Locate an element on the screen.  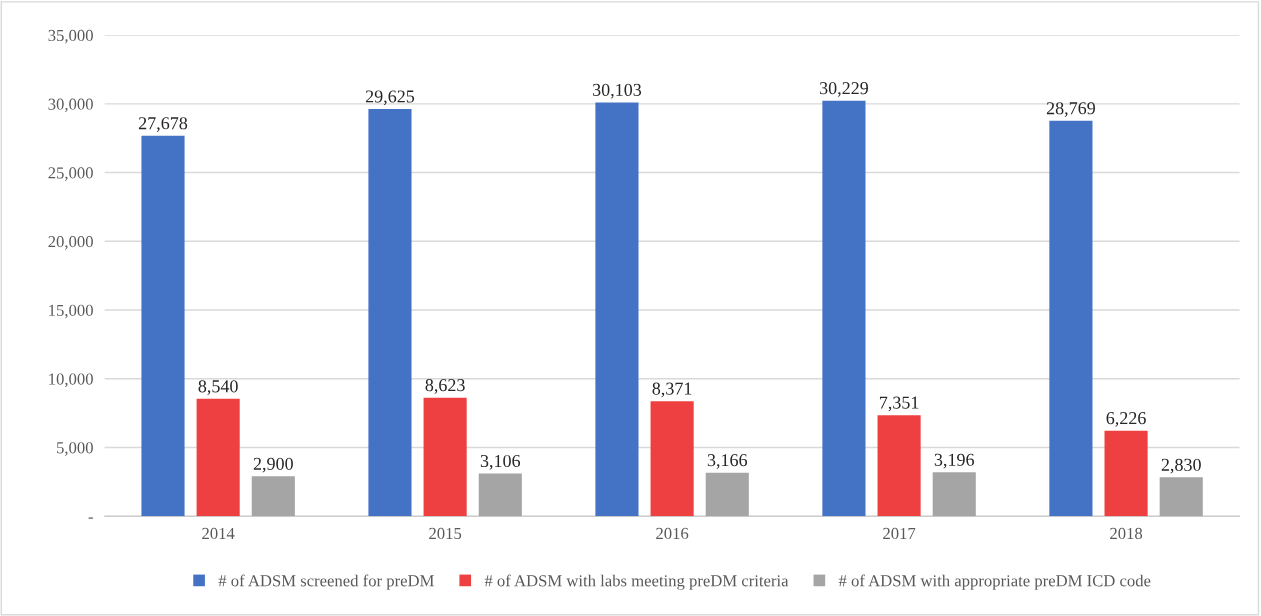
legend-label: # of ADSM with appropriate preDM ICD code is located at coordinates (994, 582).